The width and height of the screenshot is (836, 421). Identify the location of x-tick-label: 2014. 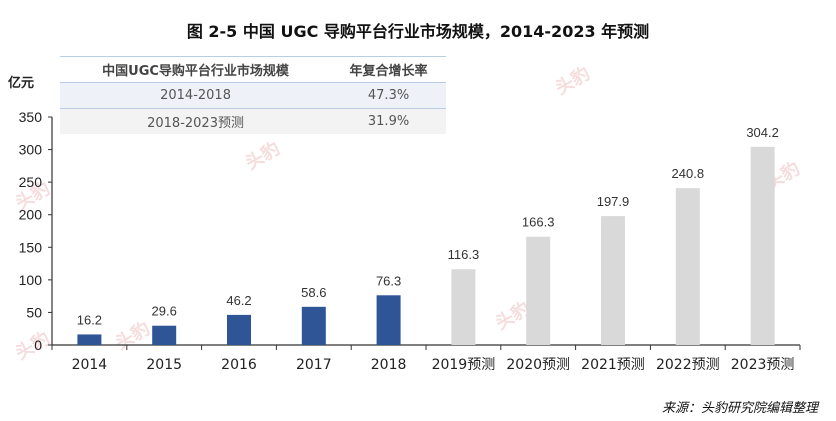
(90, 365).